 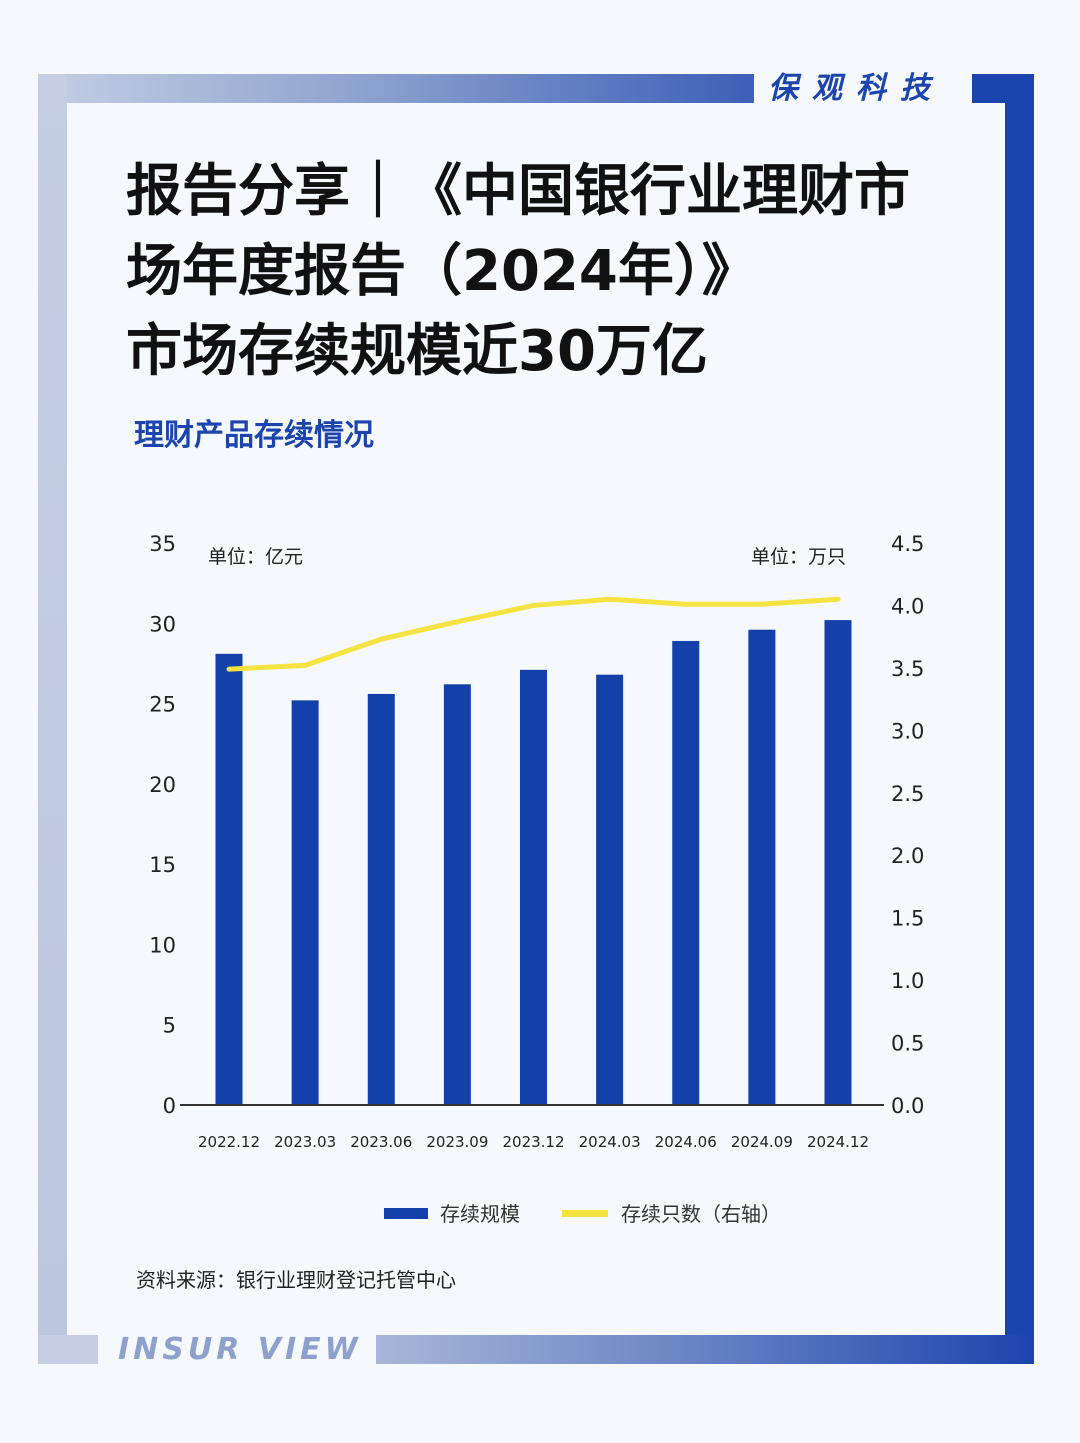 What do you see at coordinates (518, 191) in the screenshot?
I see `title-line-1: 报告分享｜《中国银行业理财市` at bounding box center [518, 191].